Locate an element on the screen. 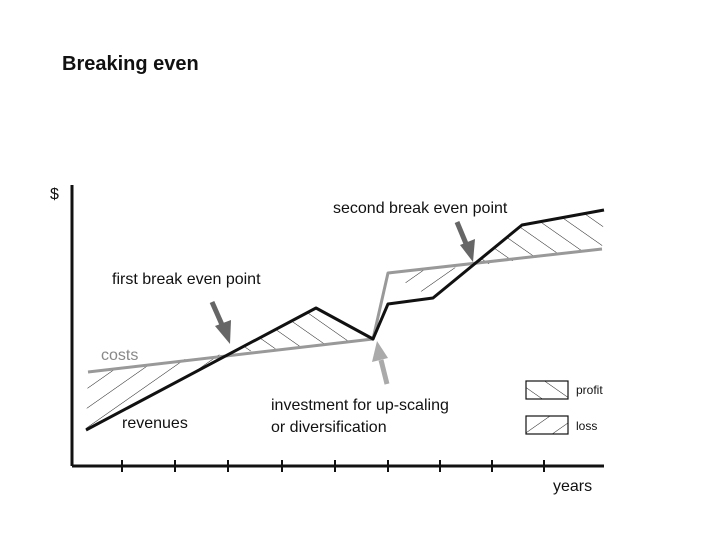 This screenshot has height=540, width=720. legend-profit-label: profit is located at coordinates (589, 390).